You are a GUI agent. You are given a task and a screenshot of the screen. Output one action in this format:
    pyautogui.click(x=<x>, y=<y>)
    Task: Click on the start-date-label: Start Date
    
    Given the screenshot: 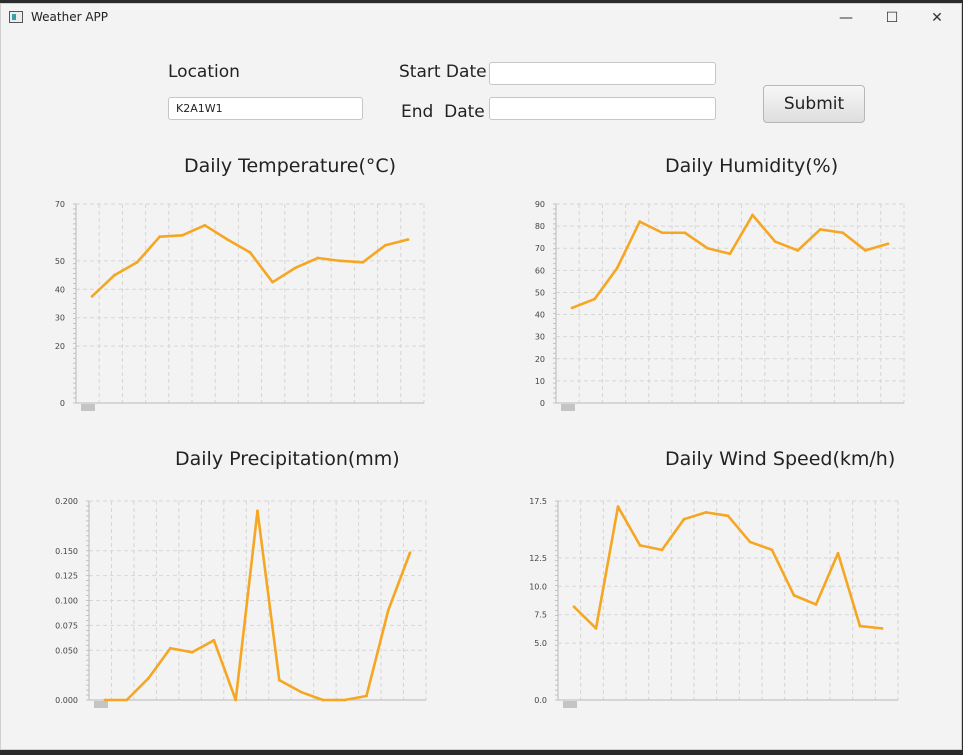 What is the action you would take?
    pyautogui.click(x=443, y=72)
    